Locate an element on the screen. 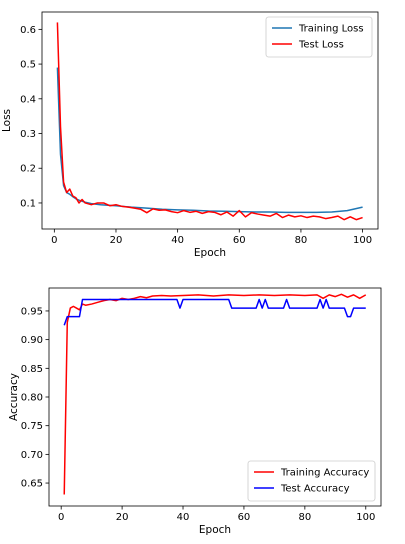 This screenshot has width=405, height=544. y-tick-label: 0.90 is located at coordinates (32, 340).